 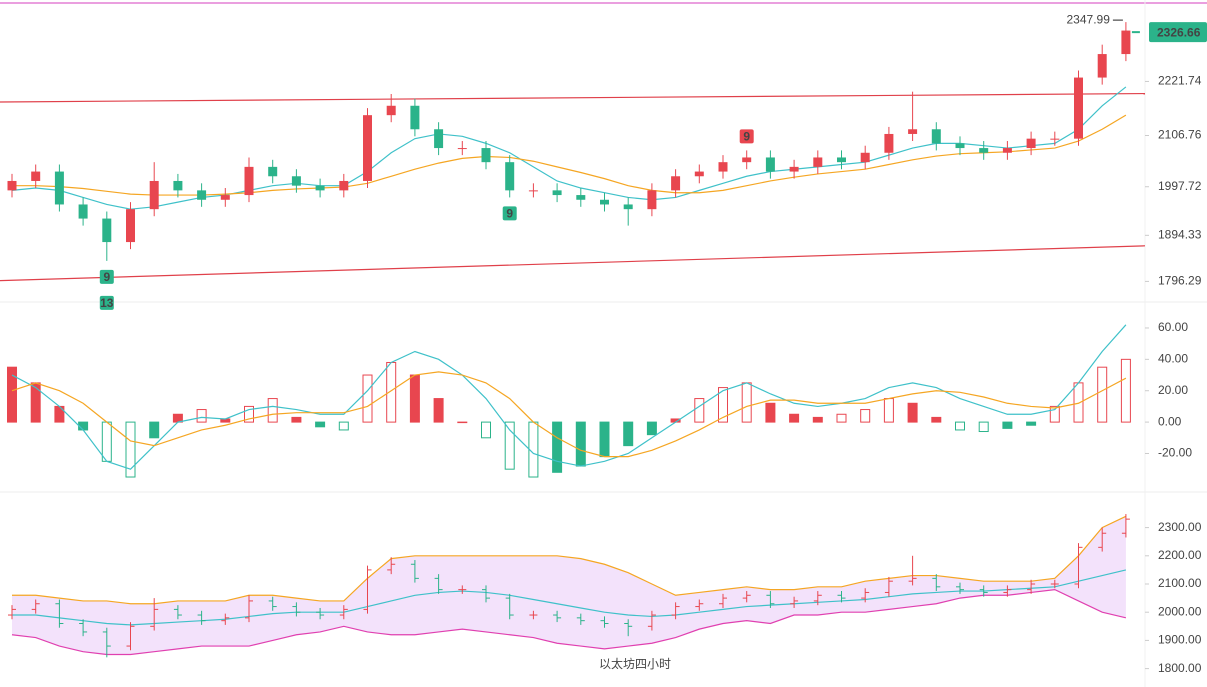 I want to click on y-tick-label: 2300.00, so click(x=1180, y=527).